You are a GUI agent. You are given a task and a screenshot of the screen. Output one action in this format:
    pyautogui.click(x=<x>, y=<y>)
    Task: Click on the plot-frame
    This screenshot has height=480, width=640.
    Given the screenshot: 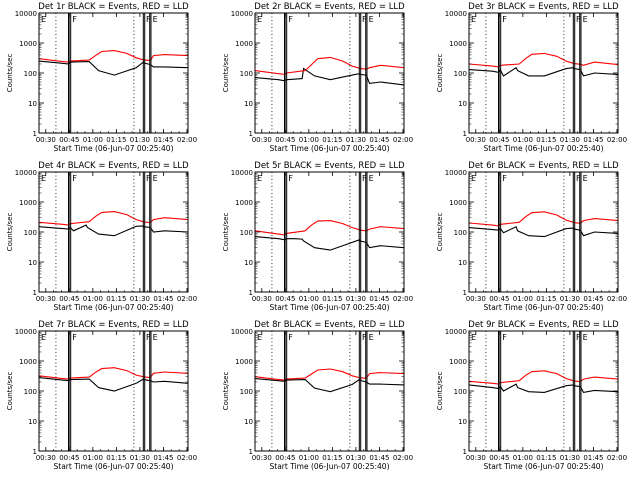 What is the action you would take?
    pyautogui.click(x=329, y=232)
    